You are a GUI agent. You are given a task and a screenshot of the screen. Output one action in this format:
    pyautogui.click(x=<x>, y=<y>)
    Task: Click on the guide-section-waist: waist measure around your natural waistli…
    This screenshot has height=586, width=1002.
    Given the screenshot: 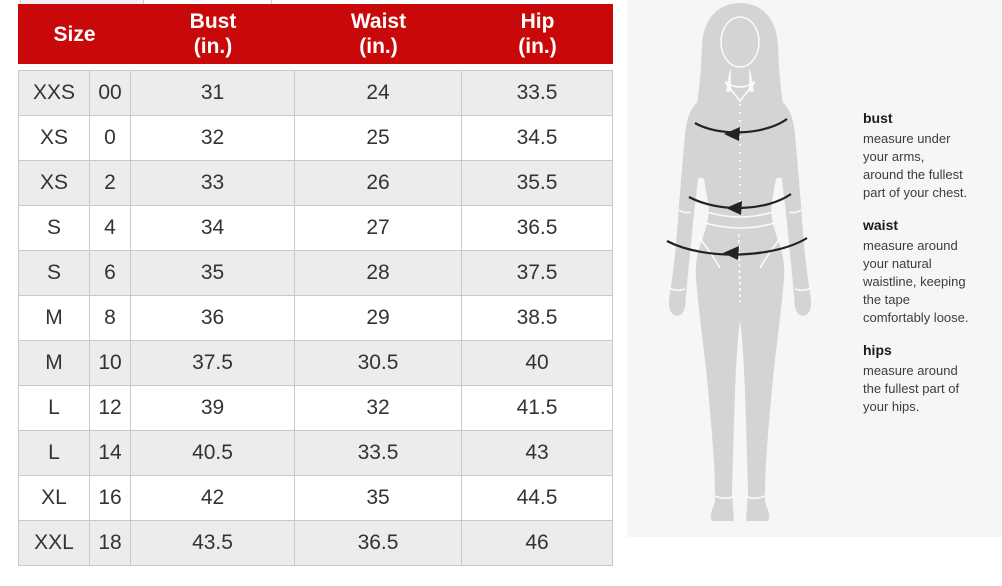 What is the action you would take?
    pyautogui.click(x=930, y=272)
    